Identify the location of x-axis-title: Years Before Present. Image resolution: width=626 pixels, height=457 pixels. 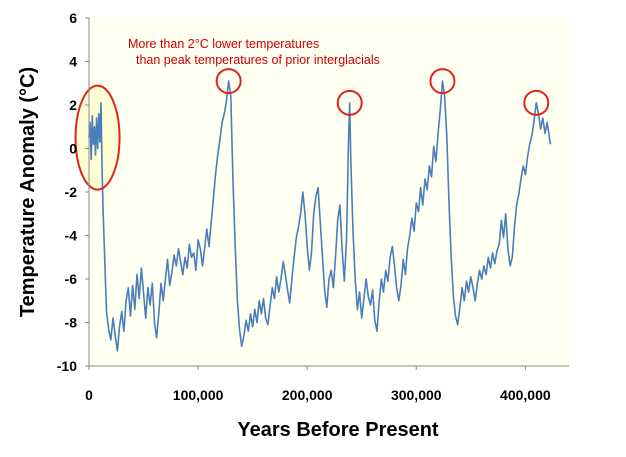
(338, 430).